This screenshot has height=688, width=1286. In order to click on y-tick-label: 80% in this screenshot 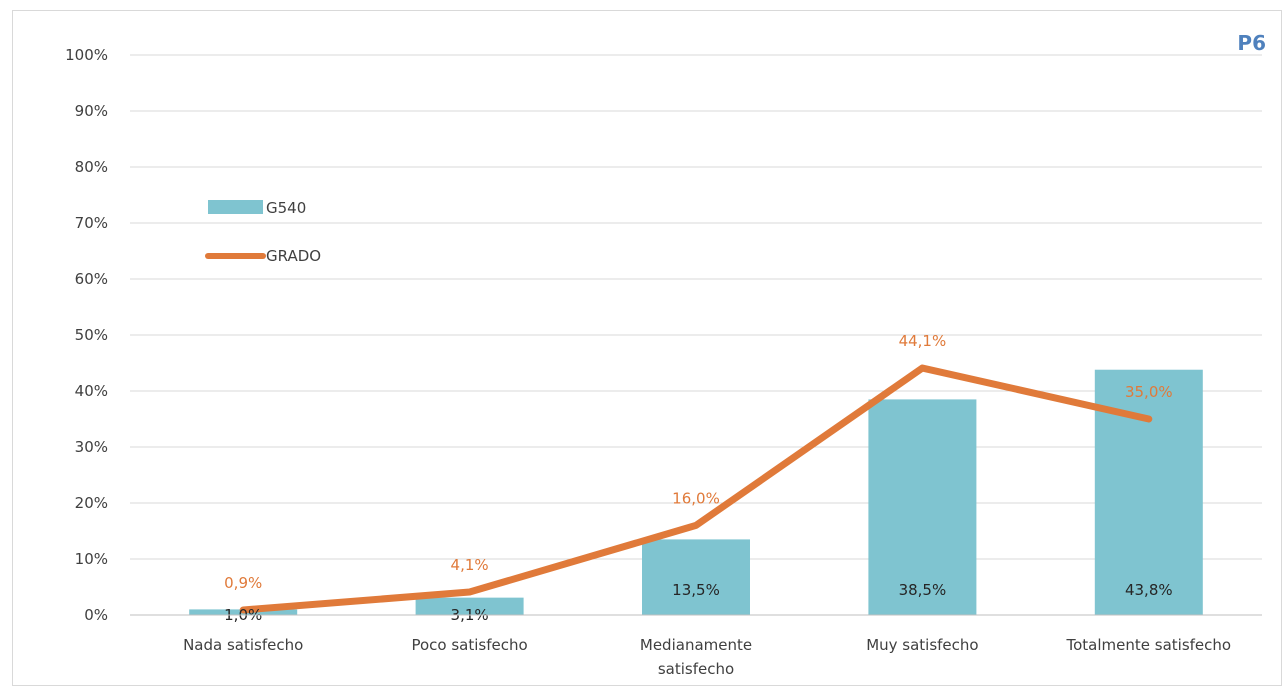, I will do `click(91, 167)`.